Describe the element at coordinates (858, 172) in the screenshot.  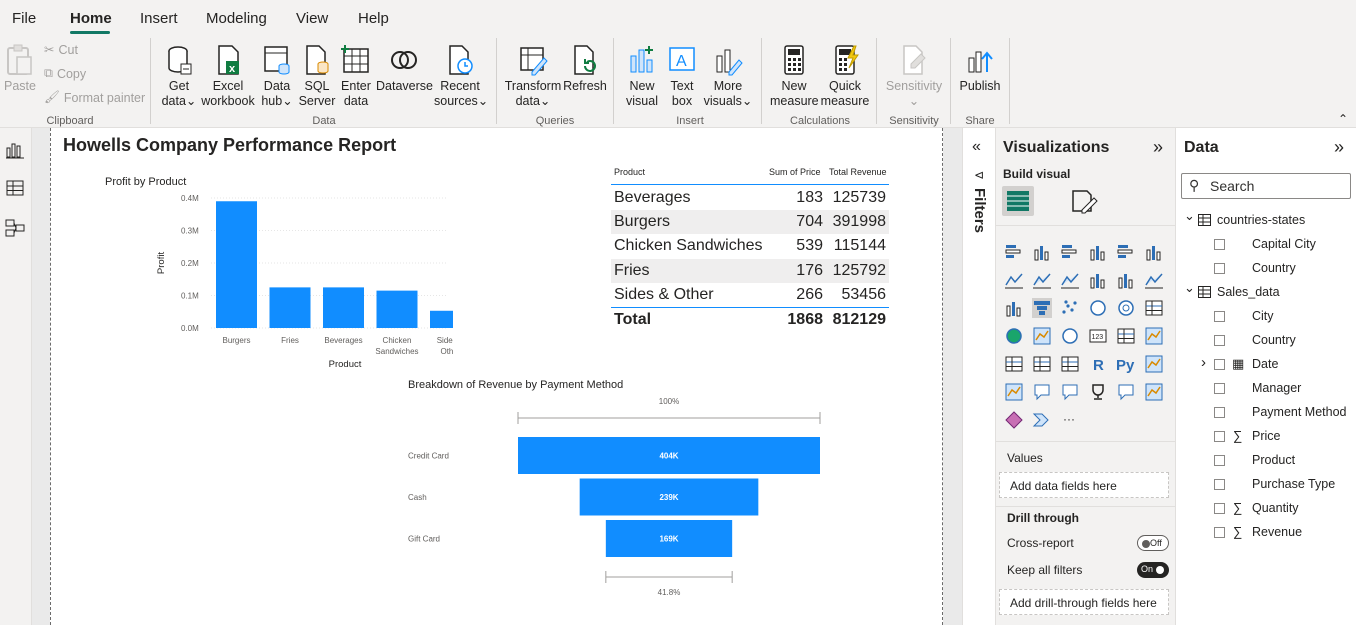
I see `table-header-total-revenue: Total Revenue` at that location.